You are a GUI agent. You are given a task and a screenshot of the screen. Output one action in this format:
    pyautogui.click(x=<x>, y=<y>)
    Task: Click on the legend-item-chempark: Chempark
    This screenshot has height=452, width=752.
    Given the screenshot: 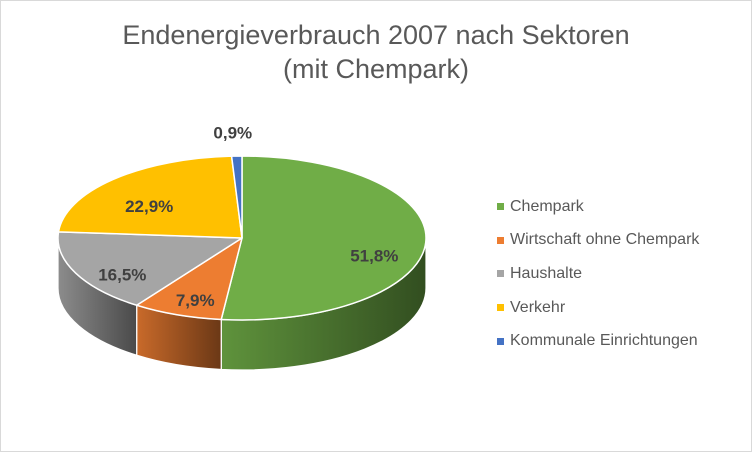 What is the action you would take?
    pyautogui.click(x=598, y=207)
    